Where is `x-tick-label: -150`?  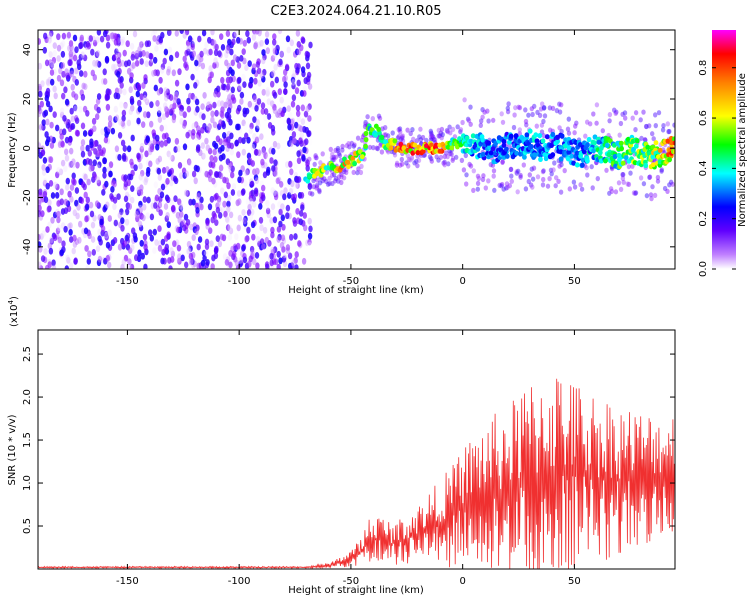 x-tick-label: -150 is located at coordinates (127, 281).